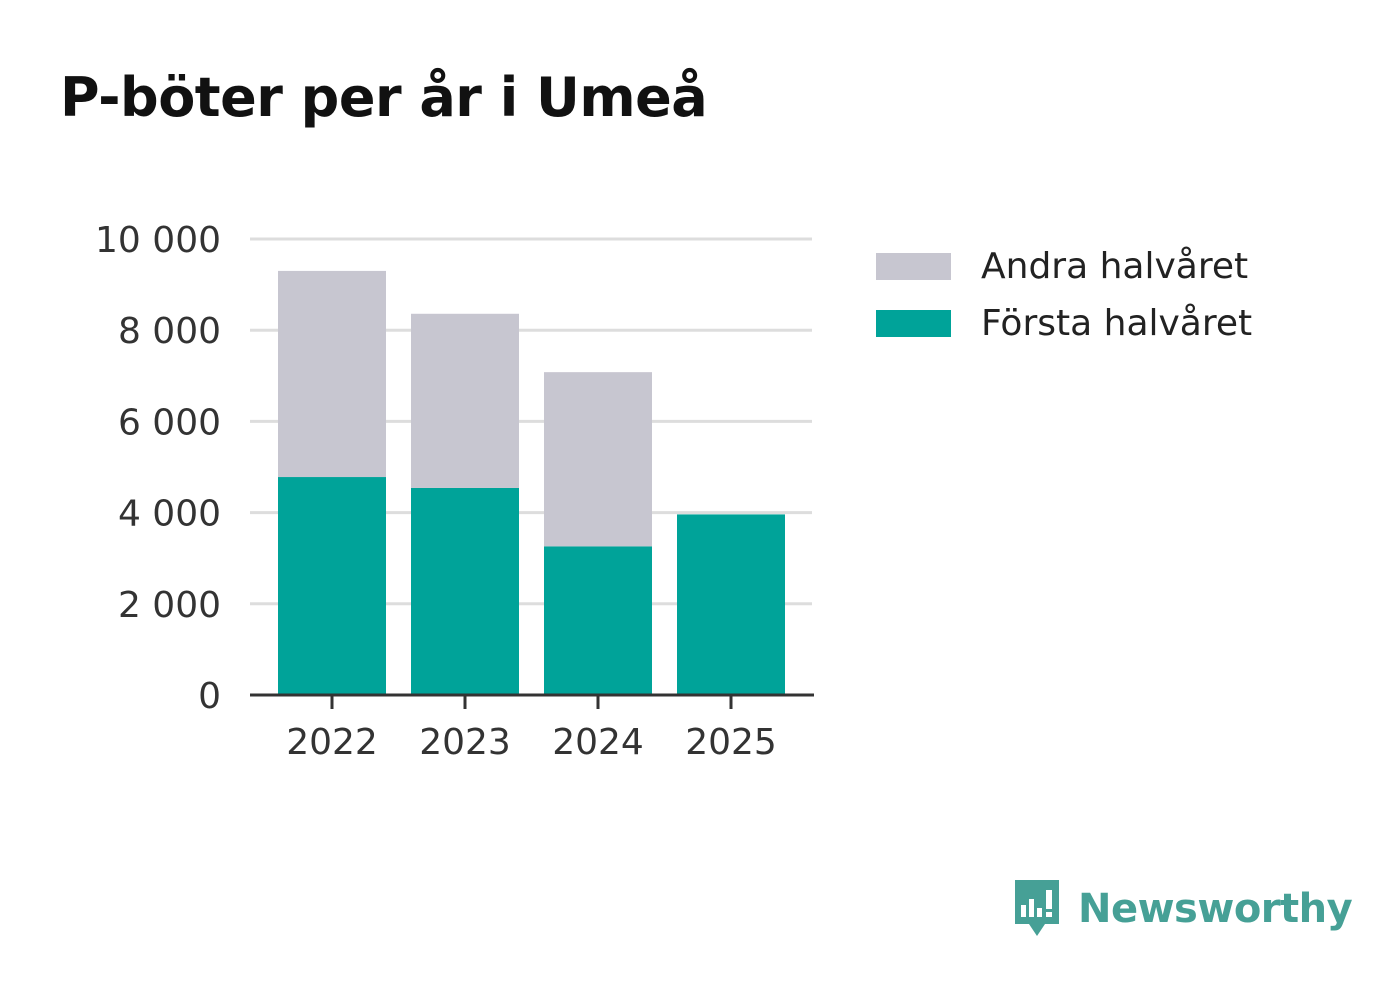 This screenshot has width=1382, height=999. I want to click on legend-swatch-forsta-halvaret, so click(913, 323).